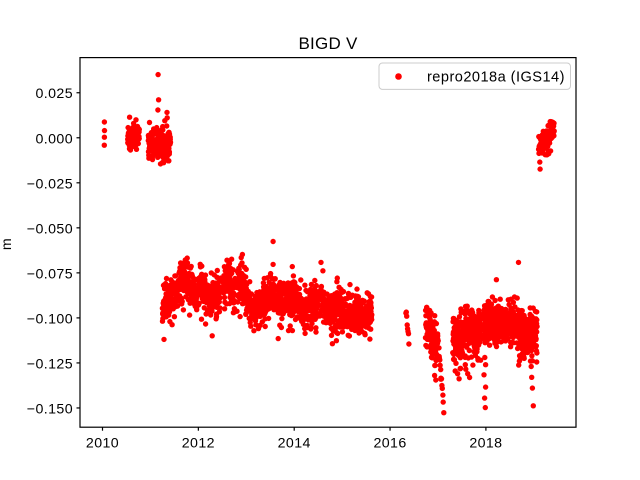 This screenshot has height=480, width=640. What do you see at coordinates (50, 274) in the screenshot?
I see `svg-text: −0.075` at bounding box center [50, 274].